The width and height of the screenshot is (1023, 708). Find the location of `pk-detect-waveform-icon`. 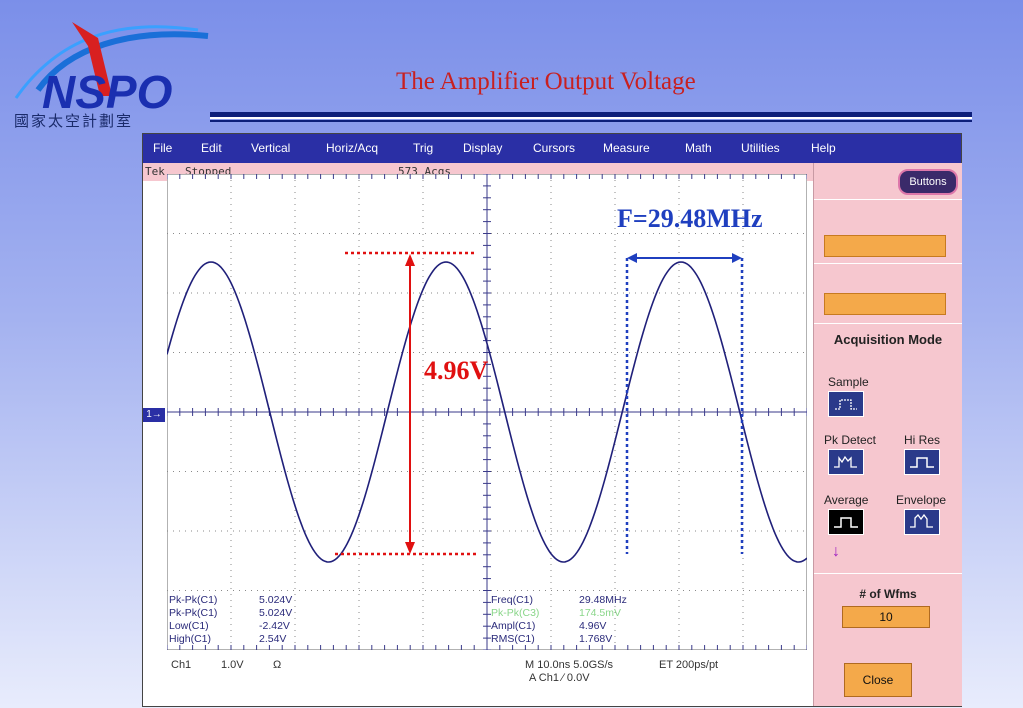

pk-detect-waveform-icon is located at coordinates (845, 461).